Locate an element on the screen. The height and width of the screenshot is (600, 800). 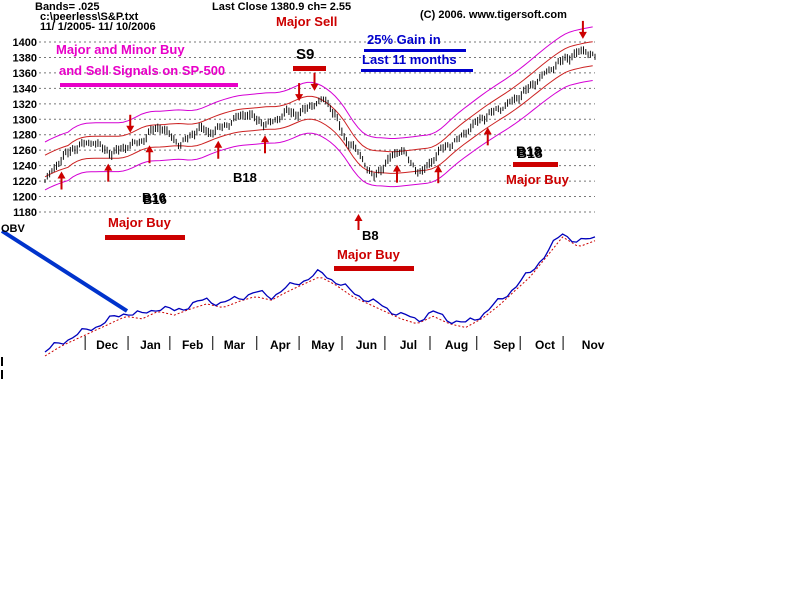
svg-text: 1300 is located at coordinates (25, 120).